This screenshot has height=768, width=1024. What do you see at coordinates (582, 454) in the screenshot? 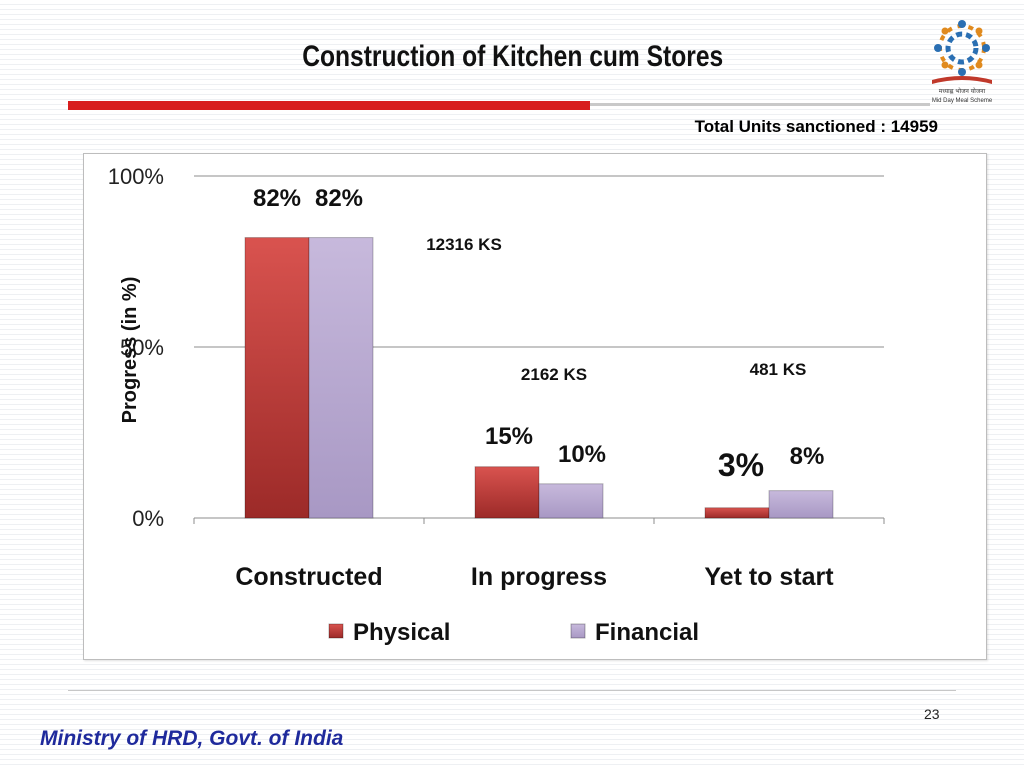
I see `data-label: 10%` at bounding box center [582, 454].